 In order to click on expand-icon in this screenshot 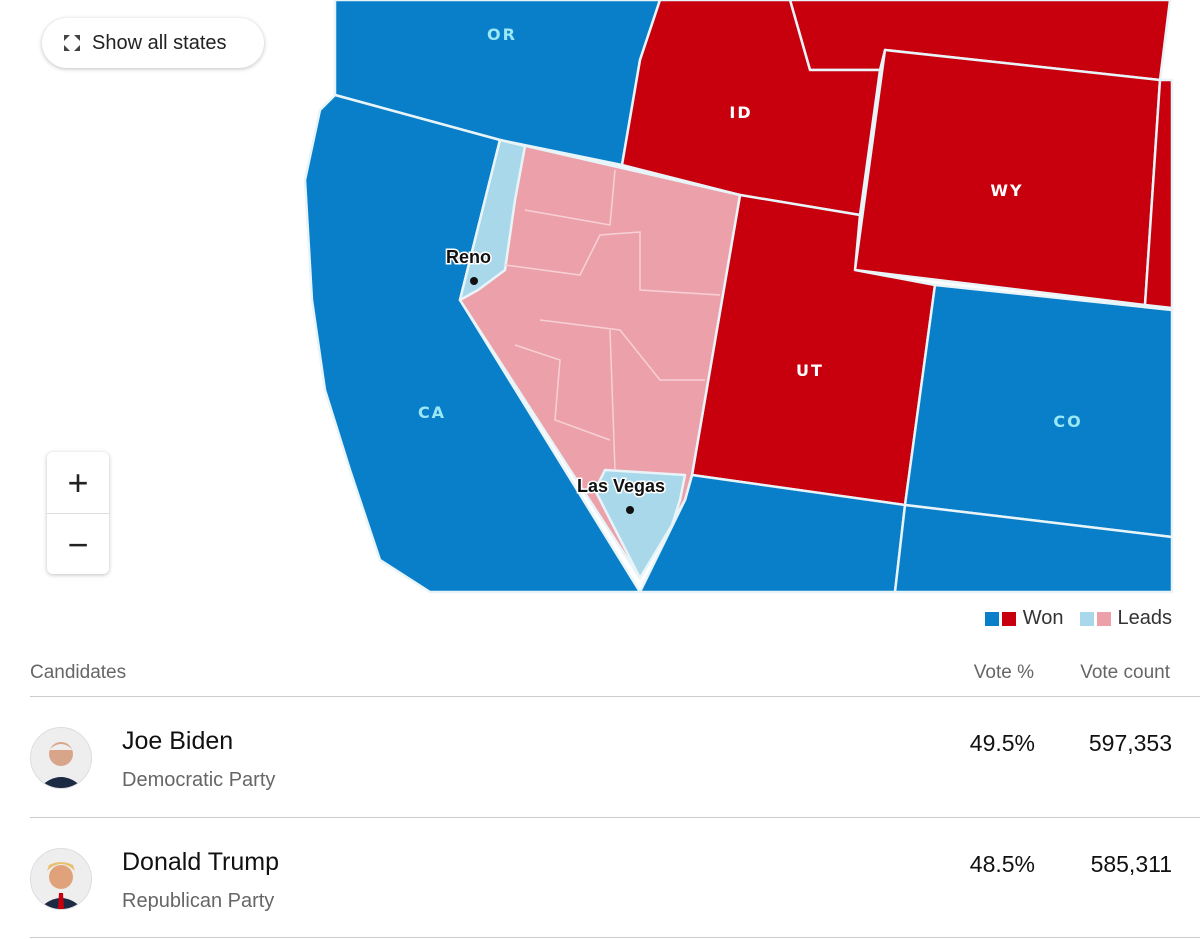, I will do `click(72, 43)`.